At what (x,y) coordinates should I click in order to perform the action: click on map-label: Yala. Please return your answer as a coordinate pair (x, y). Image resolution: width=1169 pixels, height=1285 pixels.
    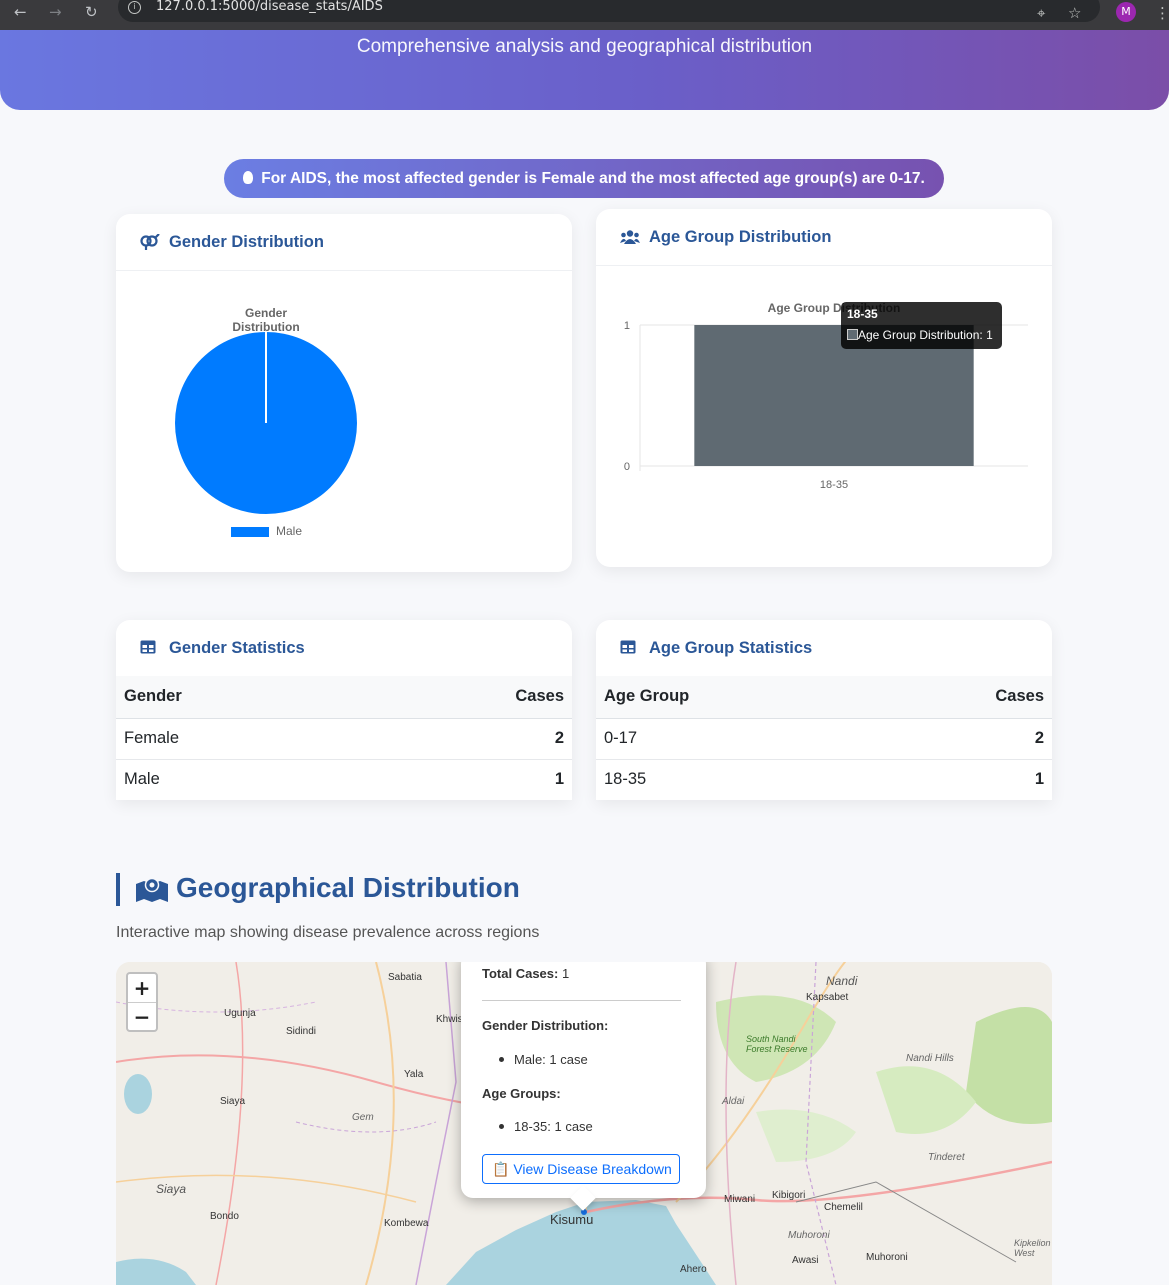
    Looking at the image, I should click on (414, 1074).